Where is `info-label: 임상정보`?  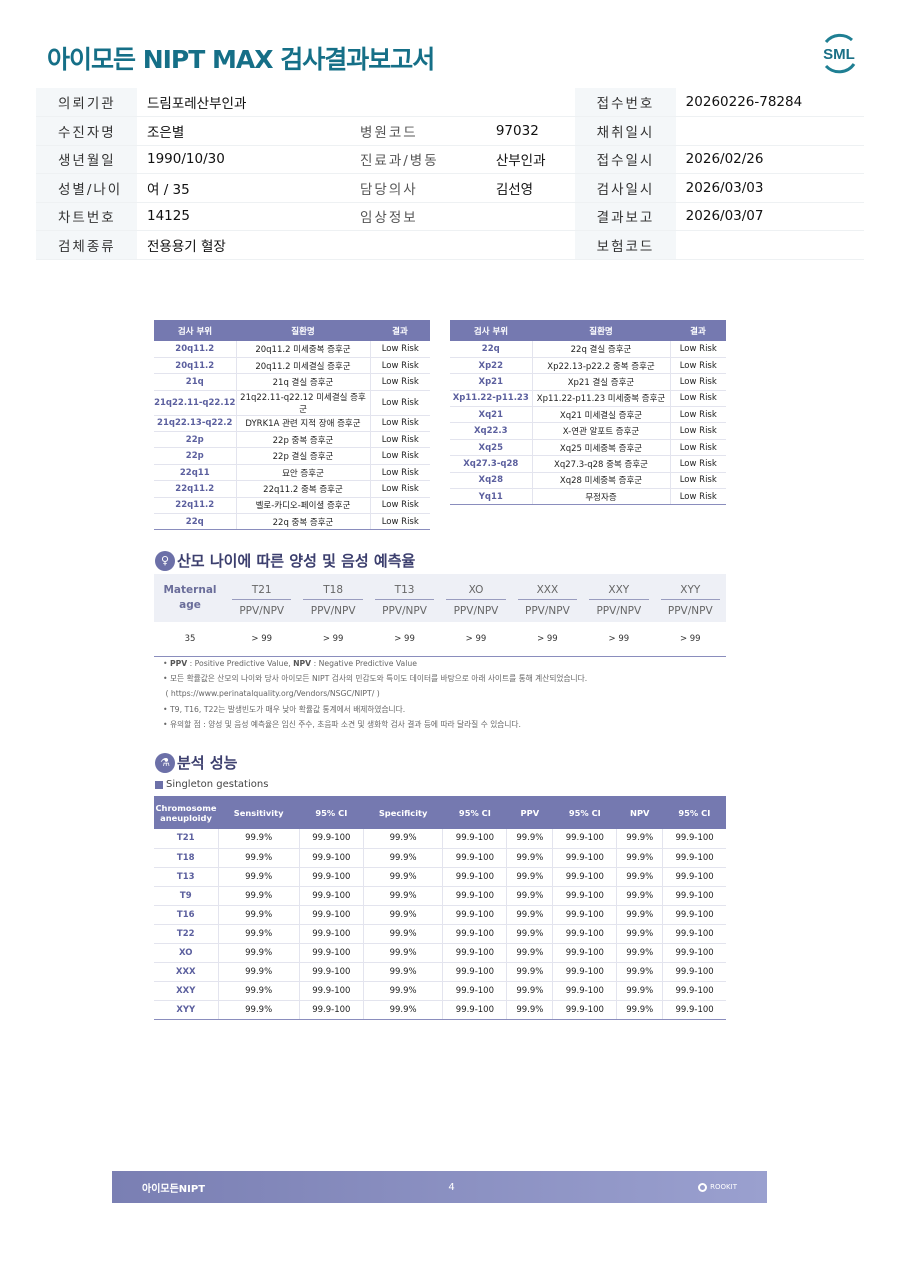 info-label: 임상정보 is located at coordinates (414, 216).